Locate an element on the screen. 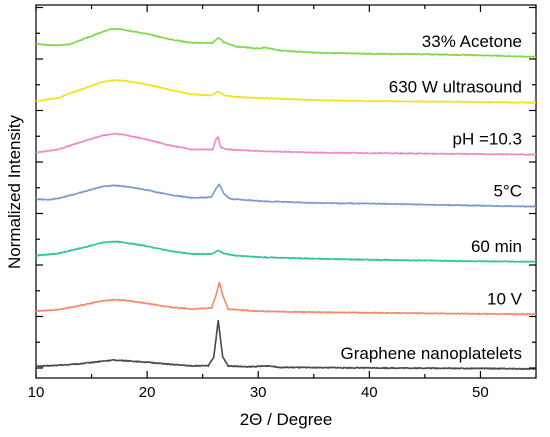 This screenshot has width=550, height=437. x-tick-label: 20 is located at coordinates (147, 392).